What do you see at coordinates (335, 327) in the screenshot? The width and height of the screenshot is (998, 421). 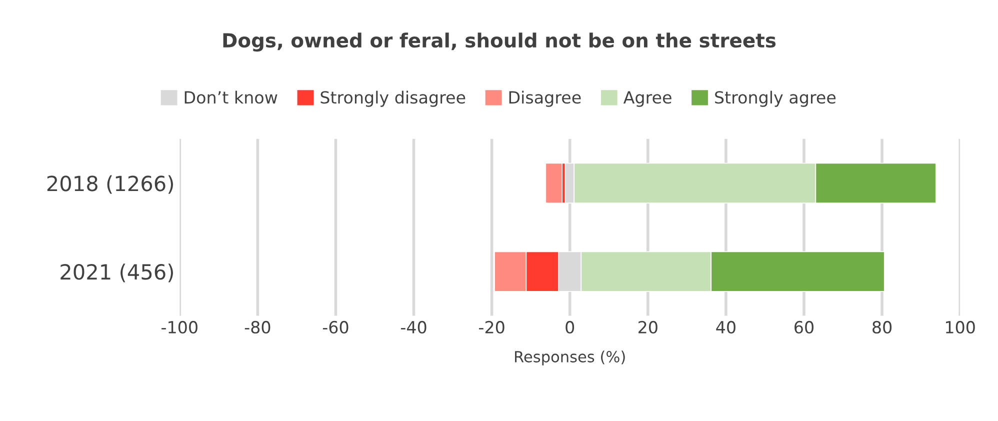 I see `x-tick-label: -60` at bounding box center [335, 327].